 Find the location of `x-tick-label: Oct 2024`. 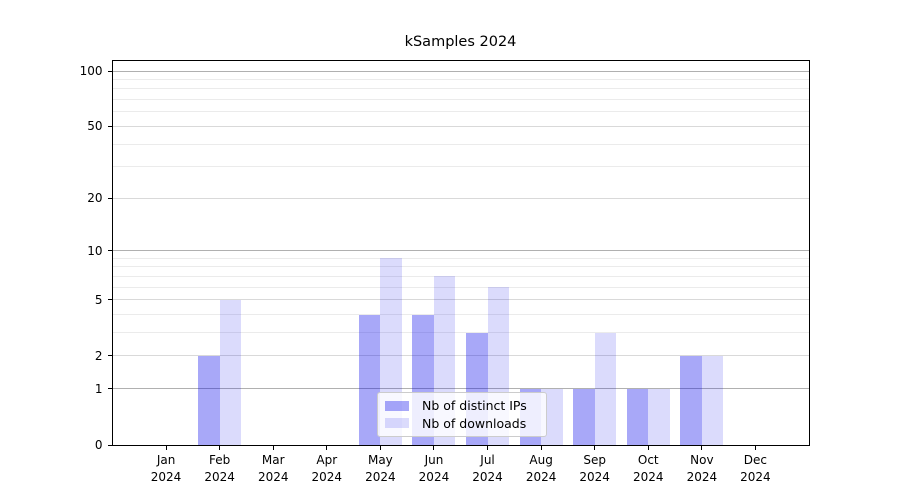

x-tick-label: Oct 2024 is located at coordinates (648, 468).